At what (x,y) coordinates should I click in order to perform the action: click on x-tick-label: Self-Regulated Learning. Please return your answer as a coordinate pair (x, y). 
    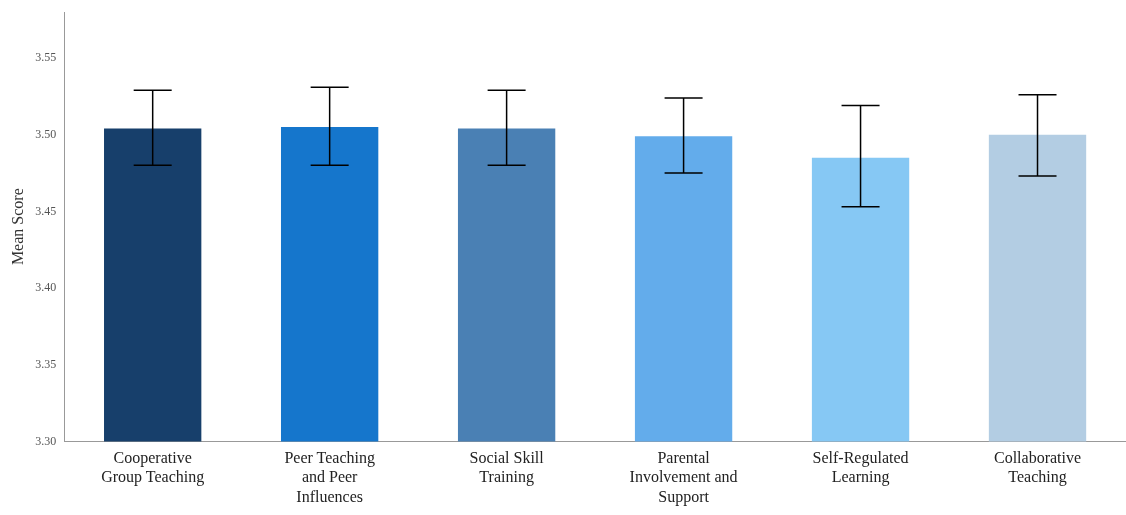
    Looking at the image, I should click on (860, 468).